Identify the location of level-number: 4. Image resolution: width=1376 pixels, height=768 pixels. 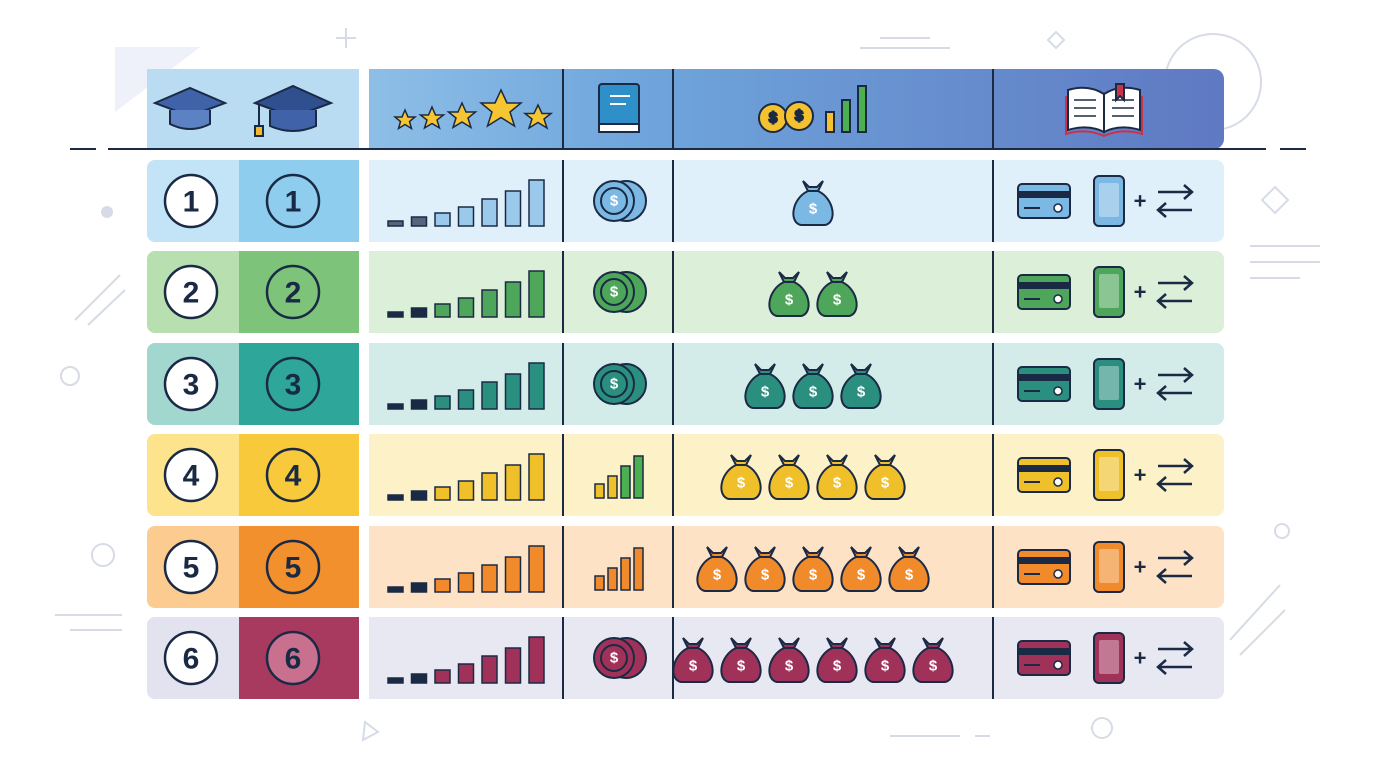
(293, 476).